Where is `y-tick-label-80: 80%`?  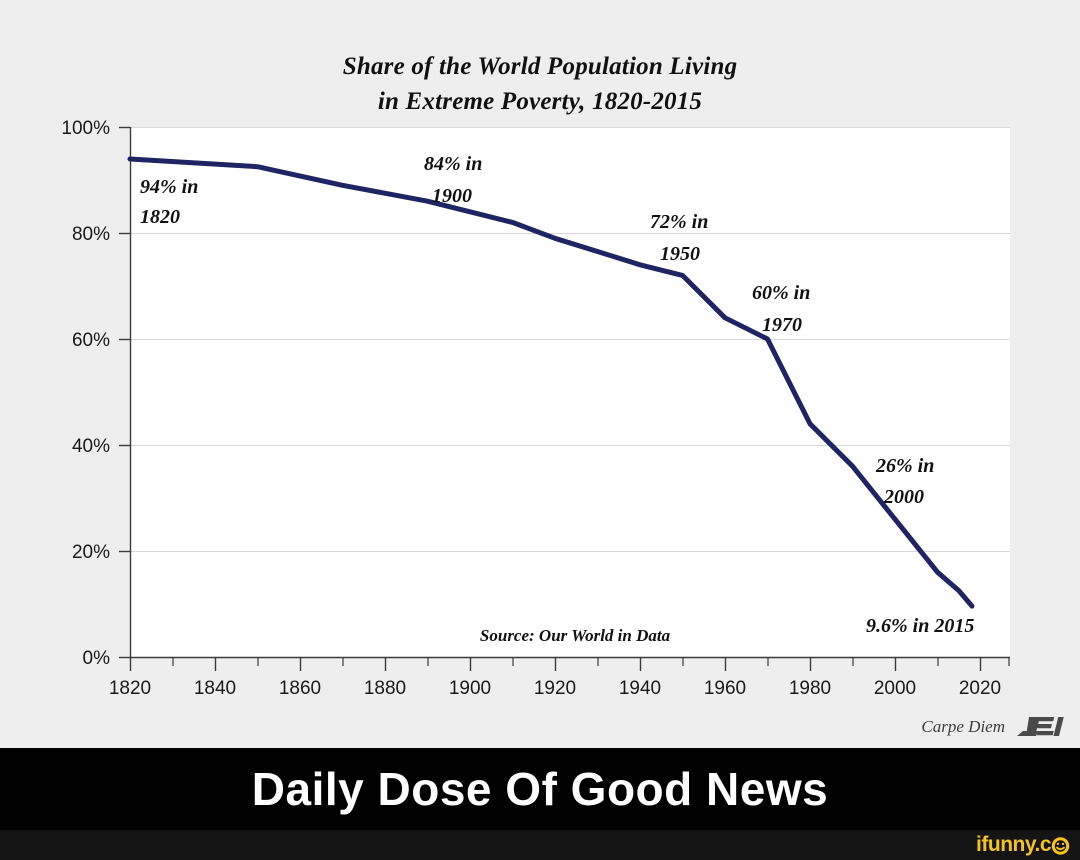
y-tick-label-80: 80% is located at coordinates (91, 234).